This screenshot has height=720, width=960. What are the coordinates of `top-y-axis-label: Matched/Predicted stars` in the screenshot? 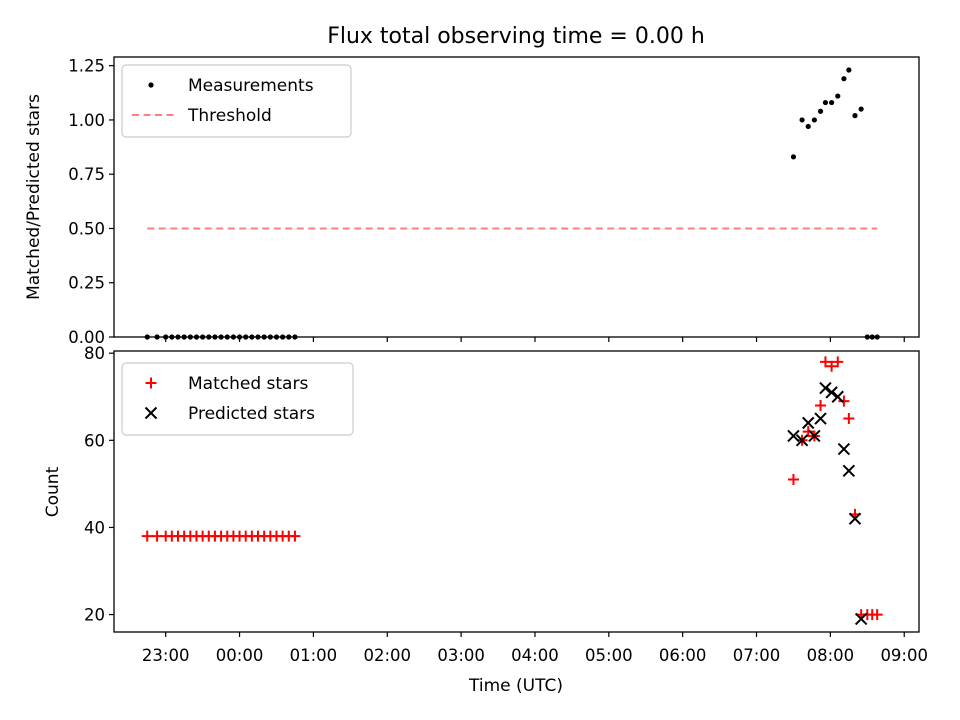 It's located at (34, 197).